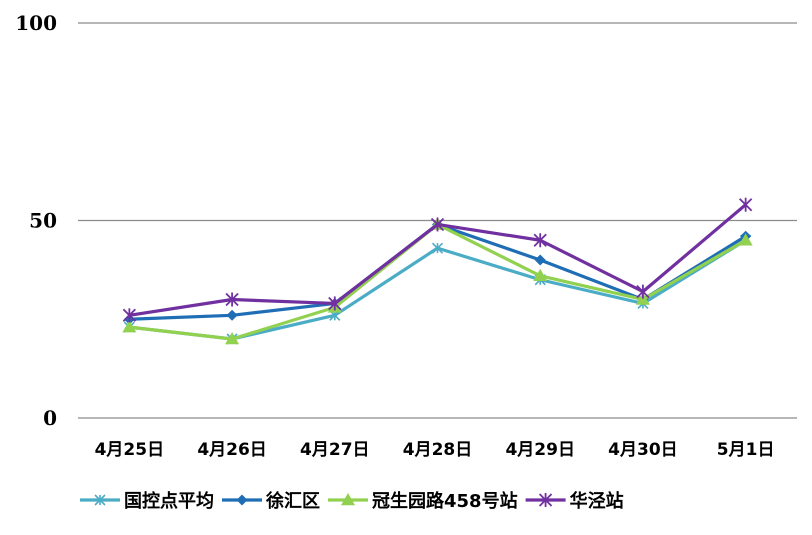 Image resolution: width=812 pixels, height=535 pixels. What do you see at coordinates (445, 501) in the screenshot?
I see `legend-label: 冠生园路458号站` at bounding box center [445, 501].